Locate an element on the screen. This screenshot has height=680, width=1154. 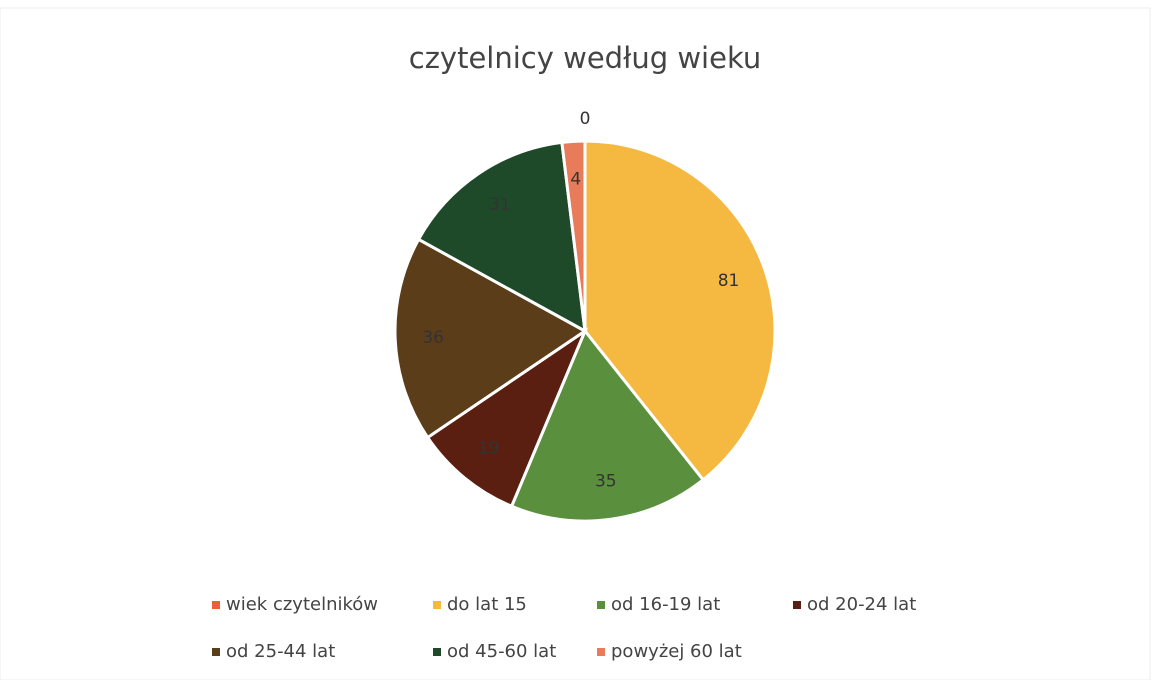
data-label: 4 is located at coordinates (575, 179).